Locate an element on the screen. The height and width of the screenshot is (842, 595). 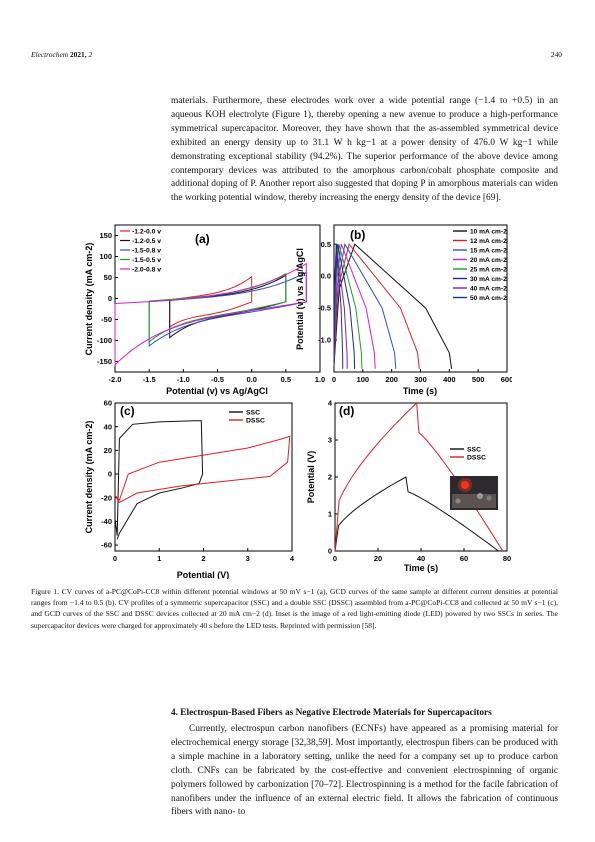
legend-entry: -1.2-0.0 v is located at coordinates (146, 232).